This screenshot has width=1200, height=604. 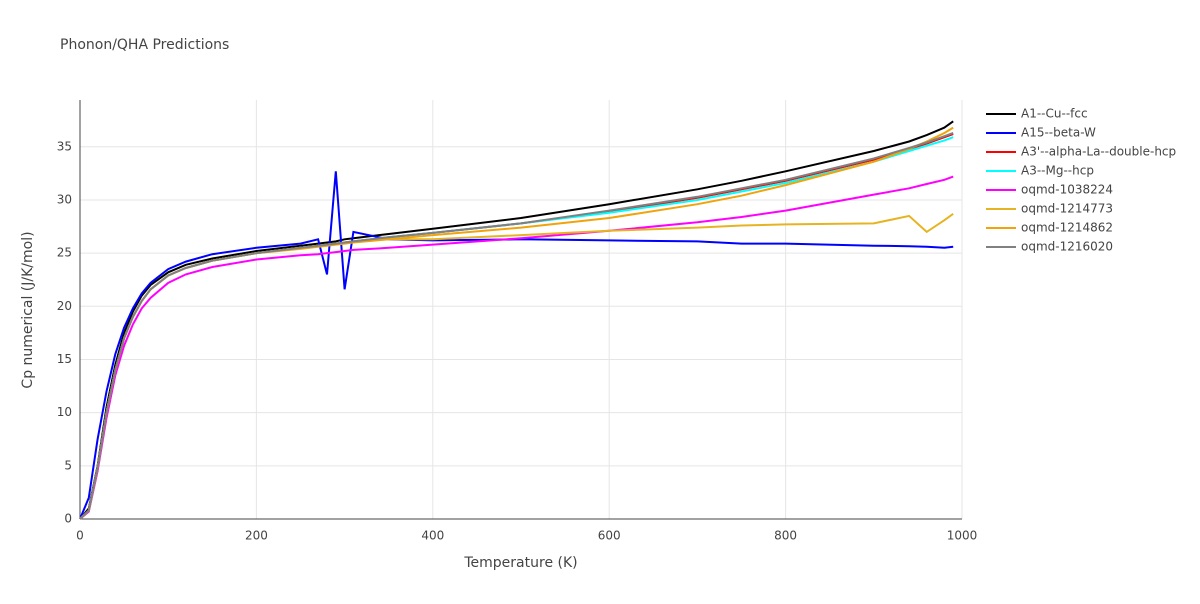 I want to click on legend-label: A3--Mg--hcp, so click(x=1057, y=171).